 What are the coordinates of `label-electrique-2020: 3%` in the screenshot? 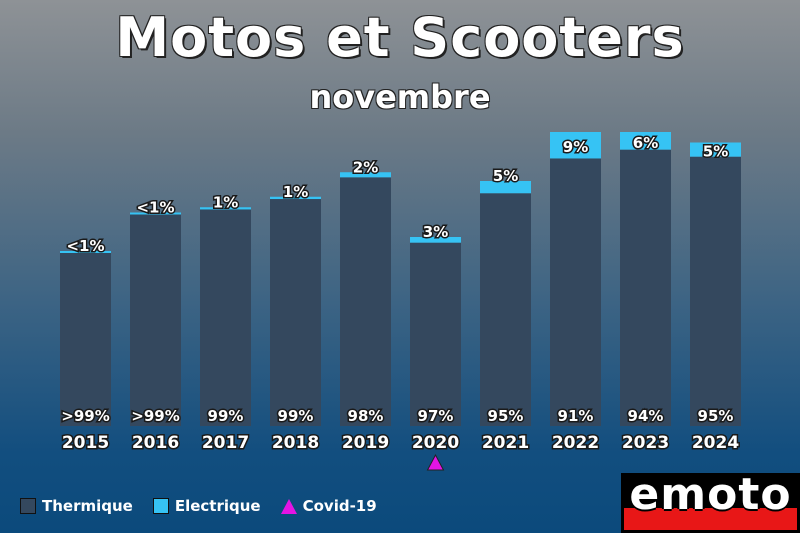 It's located at (435, 232).